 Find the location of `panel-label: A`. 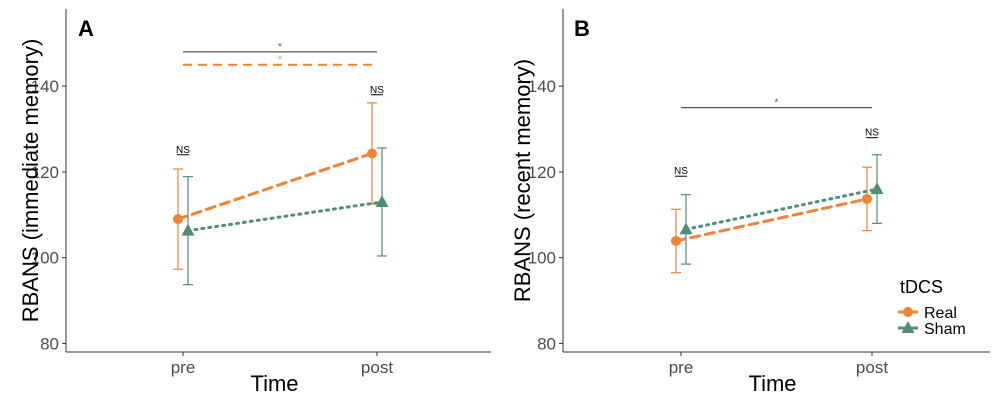

panel-label: A is located at coordinates (86, 28).